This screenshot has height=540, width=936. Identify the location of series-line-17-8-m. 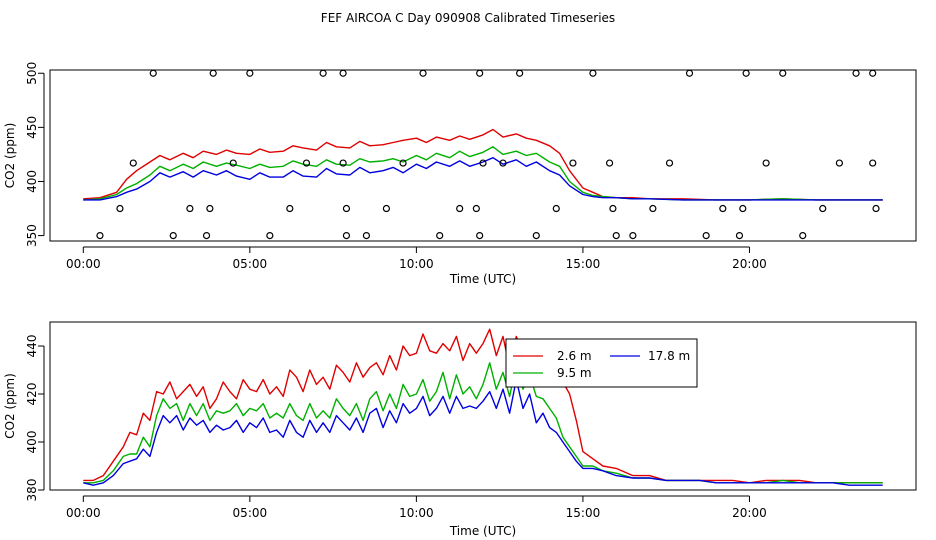
(483, 178).